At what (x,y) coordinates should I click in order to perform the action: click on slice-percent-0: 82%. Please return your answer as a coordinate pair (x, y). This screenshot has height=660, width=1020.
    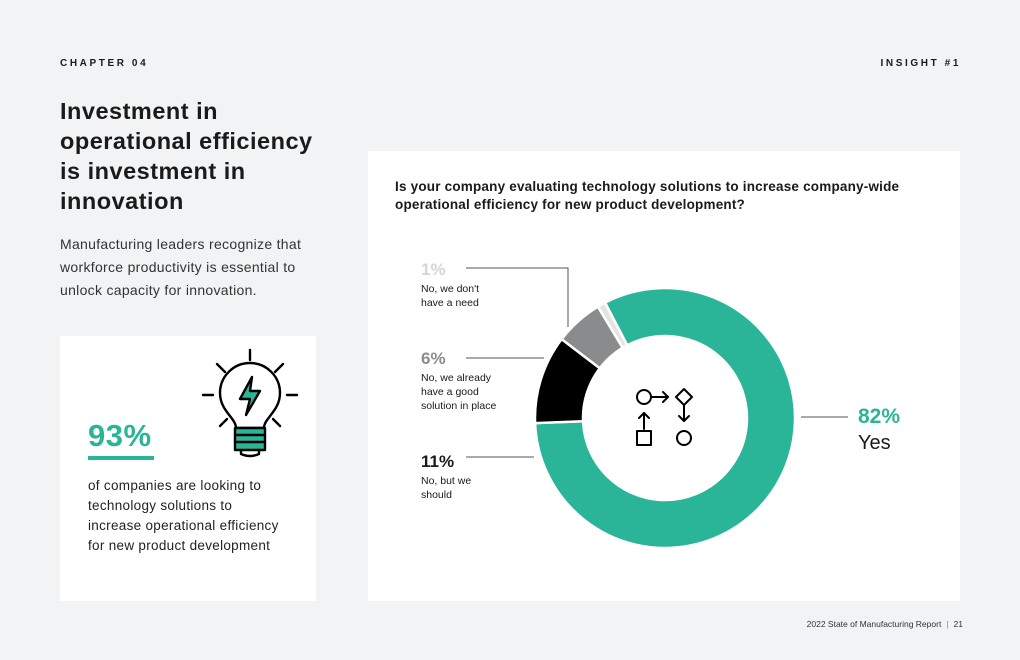
    Looking at the image, I should click on (879, 416).